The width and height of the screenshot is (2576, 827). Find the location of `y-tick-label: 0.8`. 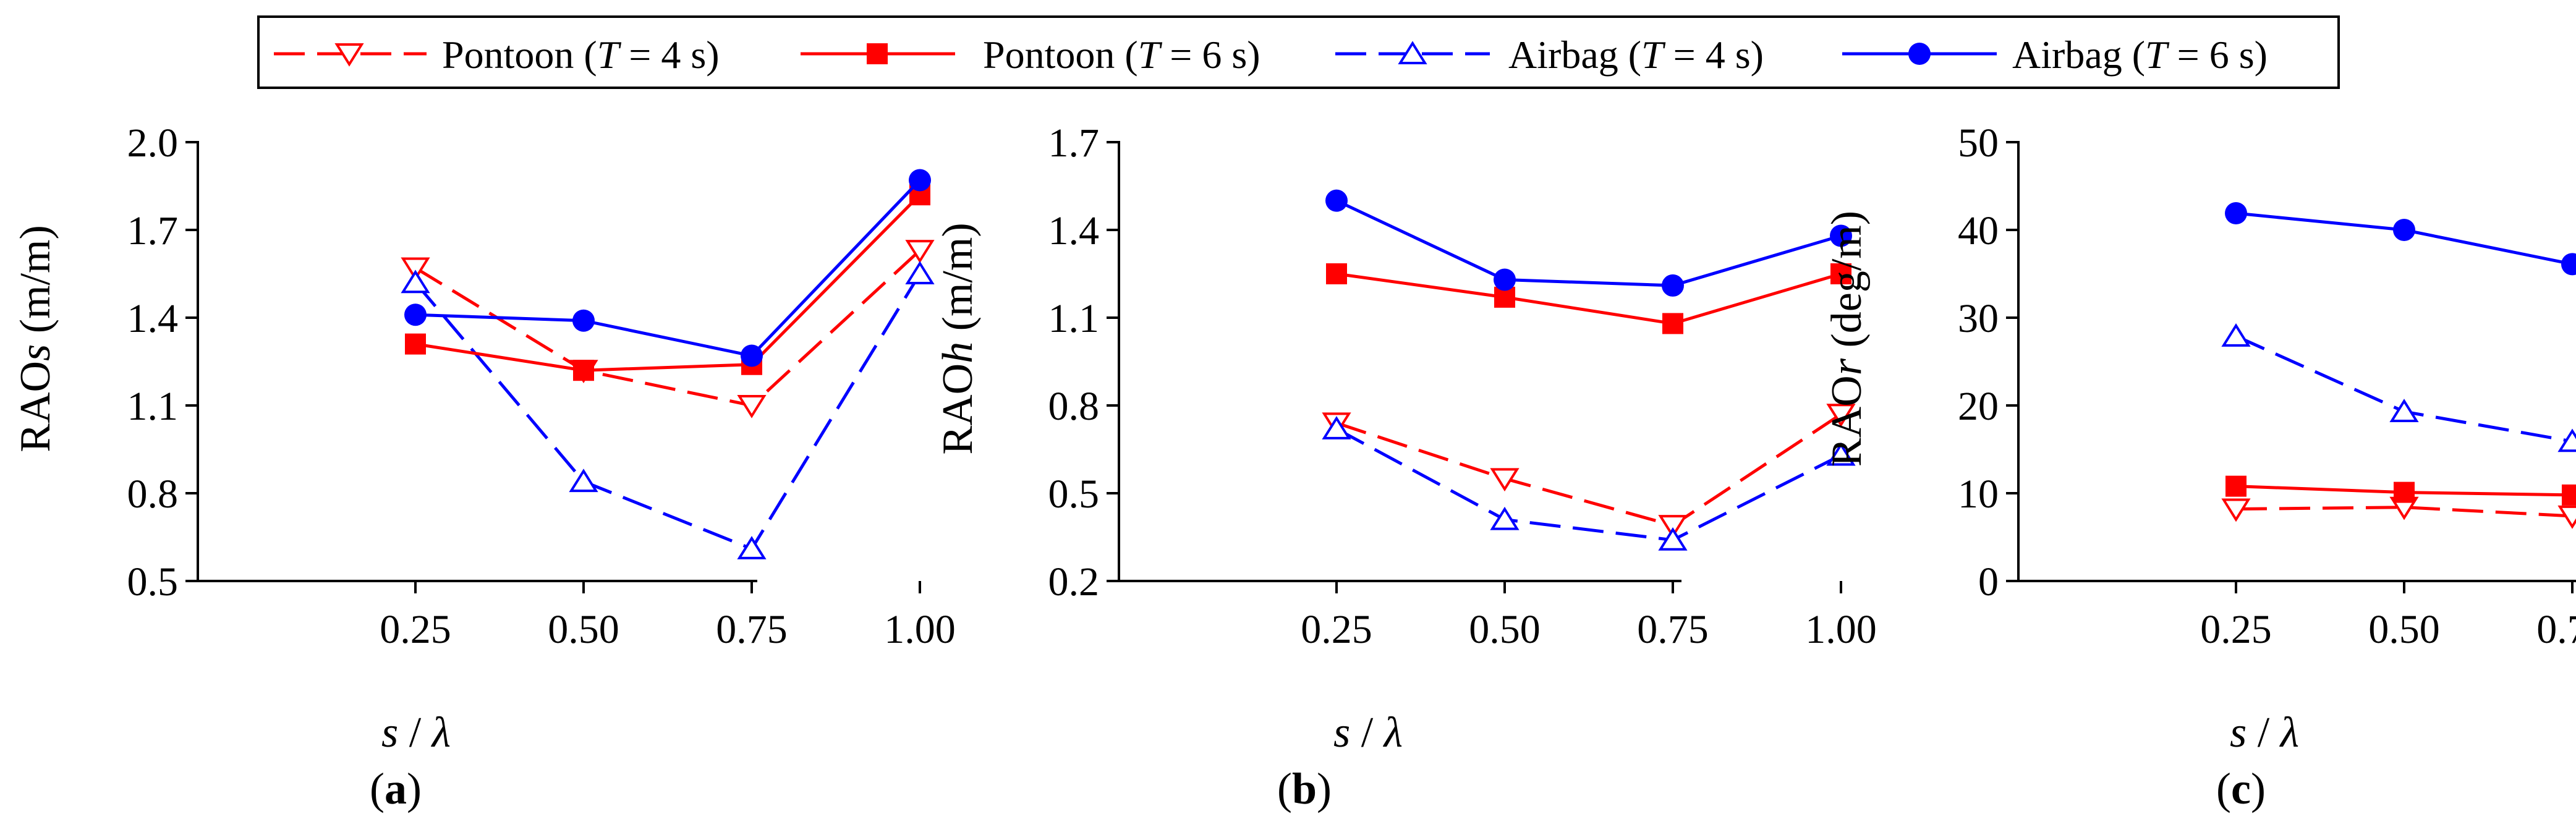

y-tick-label: 0.8 is located at coordinates (1074, 406).